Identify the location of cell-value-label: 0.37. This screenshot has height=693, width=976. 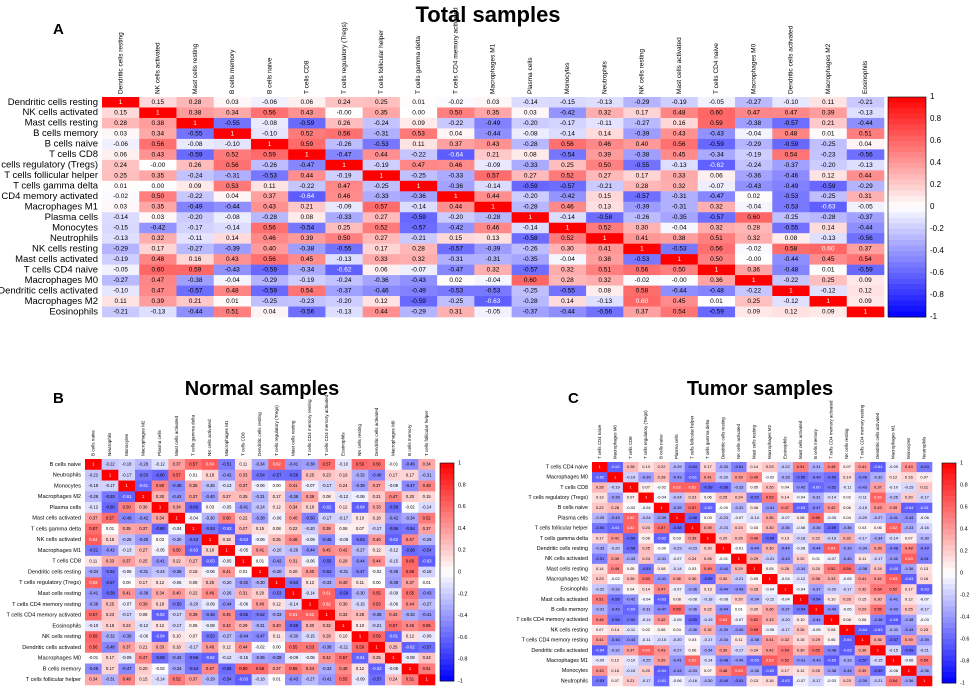
(277, 668).